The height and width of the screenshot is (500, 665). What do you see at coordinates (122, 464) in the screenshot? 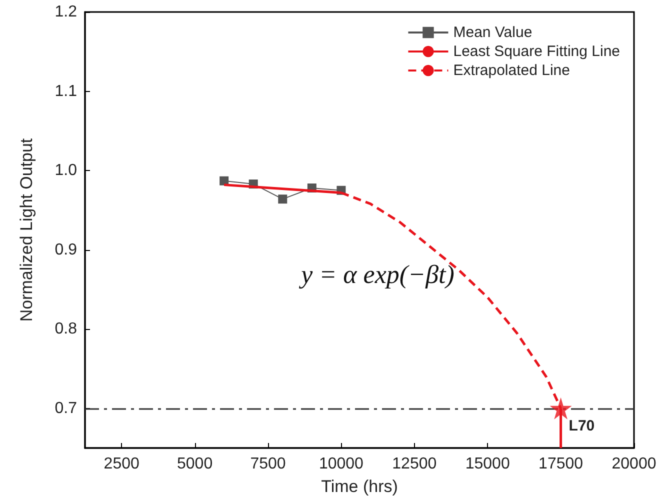
I see `x-tick-label: 2500` at bounding box center [122, 464].